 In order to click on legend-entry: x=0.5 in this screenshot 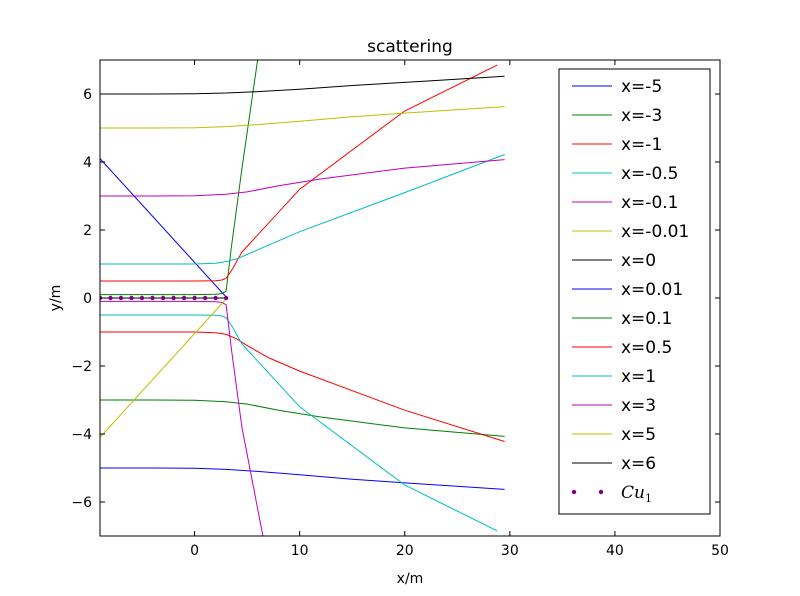, I will do `click(646, 348)`.